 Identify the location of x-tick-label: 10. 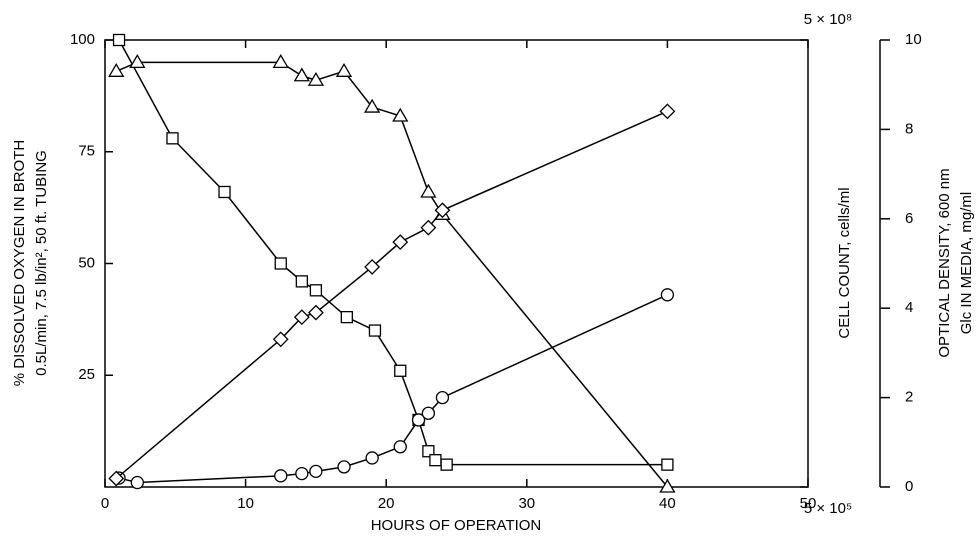
(245, 503).